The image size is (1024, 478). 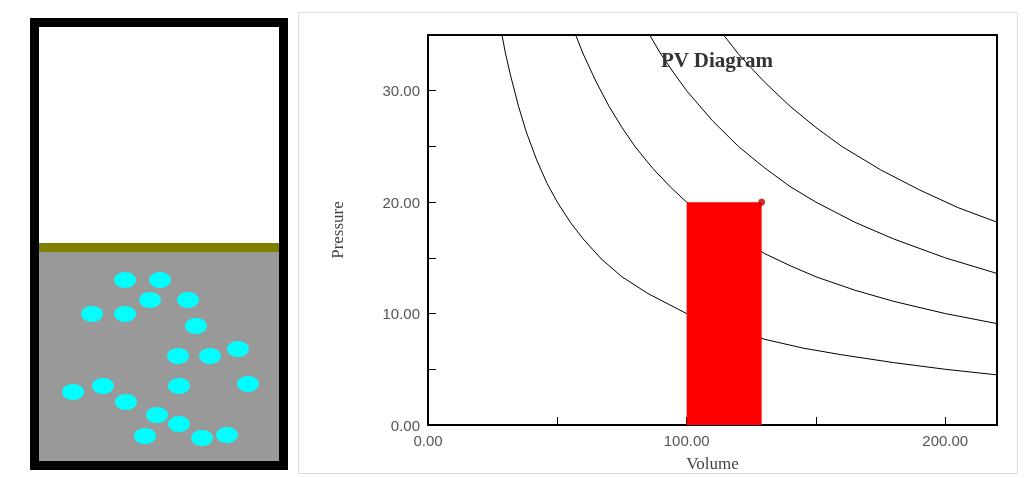 I want to click on x-axis-title: Volume, so click(x=712, y=463).